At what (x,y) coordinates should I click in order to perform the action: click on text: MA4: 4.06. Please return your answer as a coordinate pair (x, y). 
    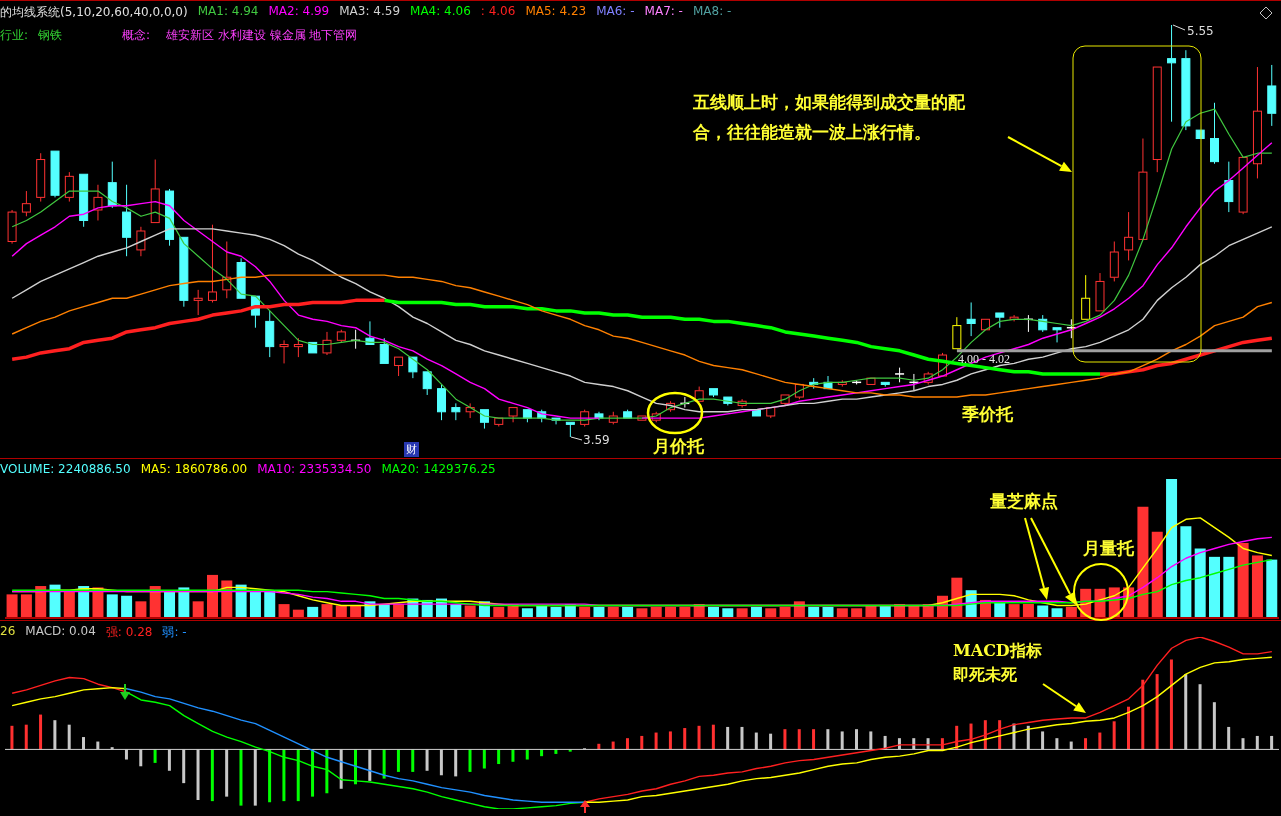
    Looking at the image, I should click on (440, 12).